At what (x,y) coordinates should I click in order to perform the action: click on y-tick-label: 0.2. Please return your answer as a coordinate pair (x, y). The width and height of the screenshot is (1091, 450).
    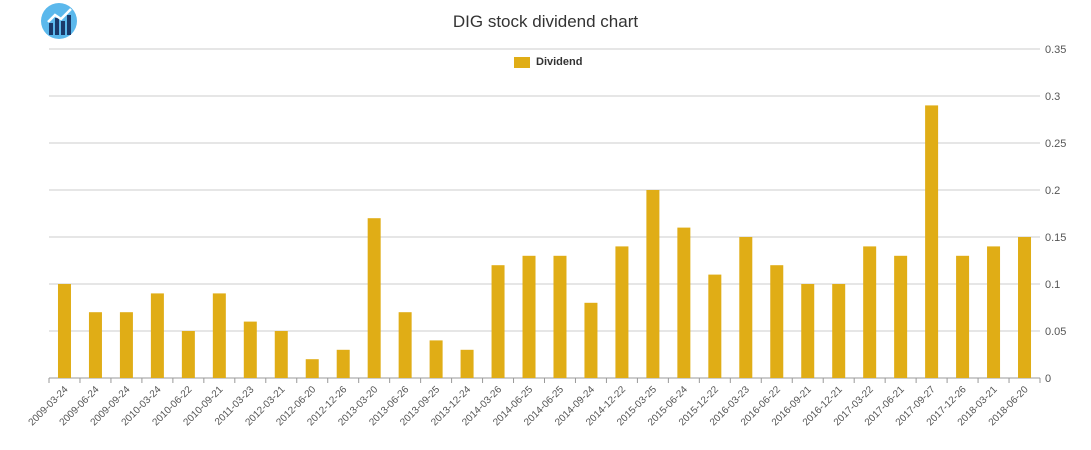
    Looking at the image, I should click on (1052, 191).